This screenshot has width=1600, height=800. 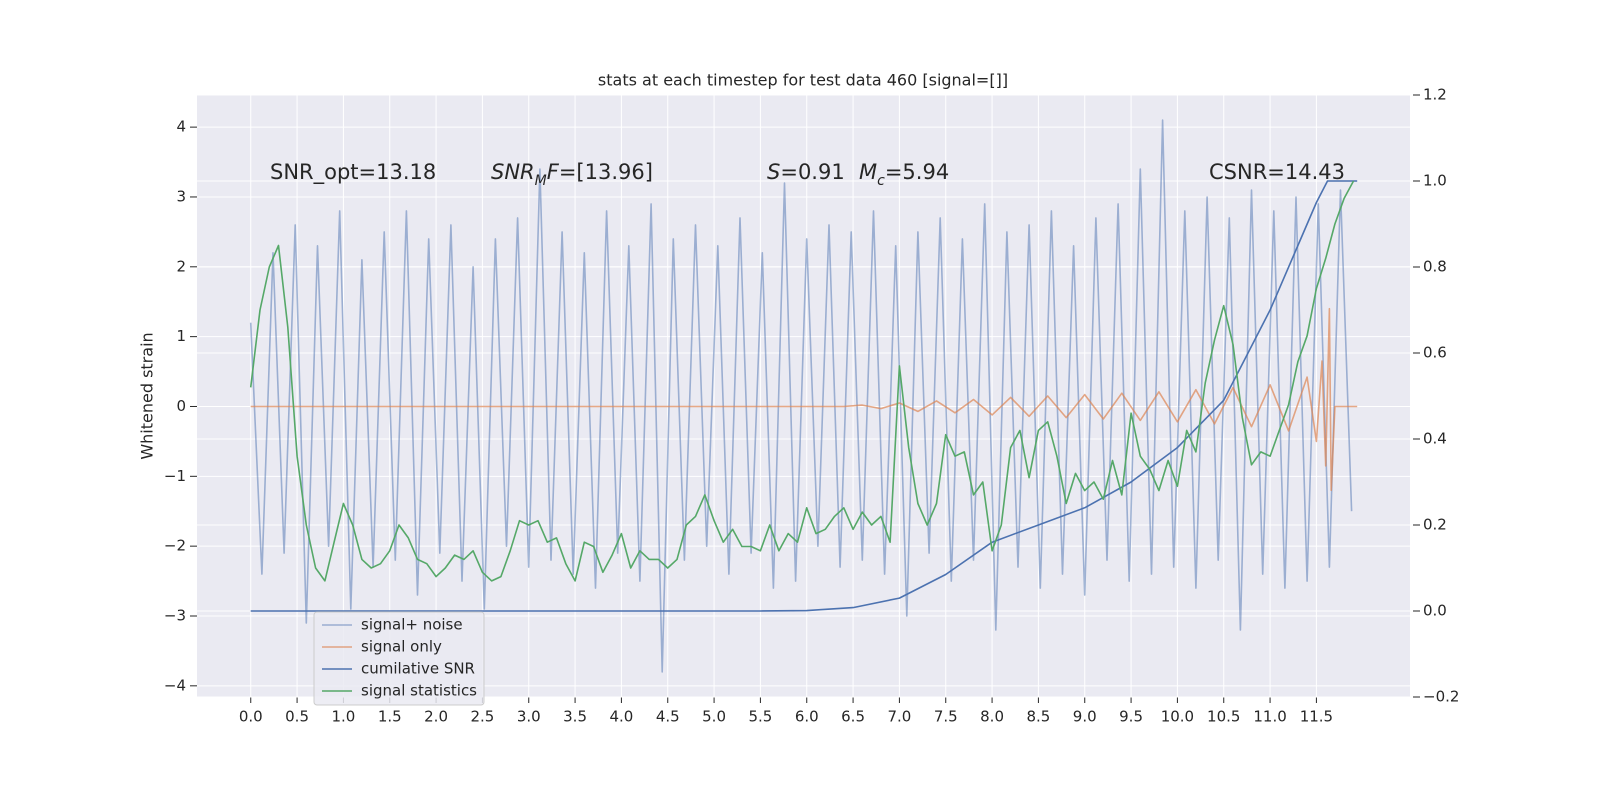 I want to click on legend-label: signal statistics, so click(x=419, y=691).